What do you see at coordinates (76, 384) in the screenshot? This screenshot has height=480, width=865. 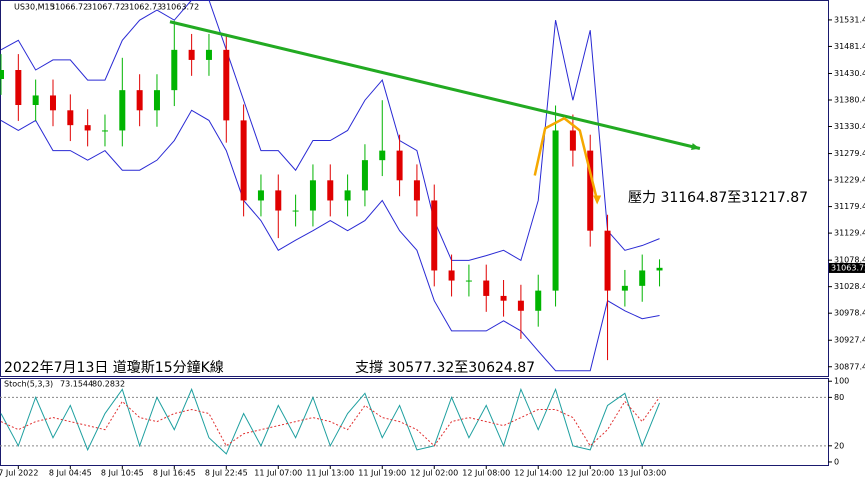 I see `stoch-main-value: 73.1544` at bounding box center [76, 384].